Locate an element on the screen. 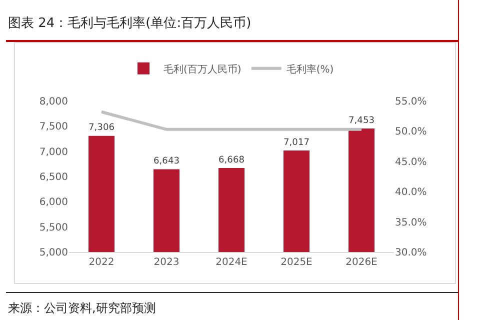  y2-tick-label: 55.0% is located at coordinates (411, 102).